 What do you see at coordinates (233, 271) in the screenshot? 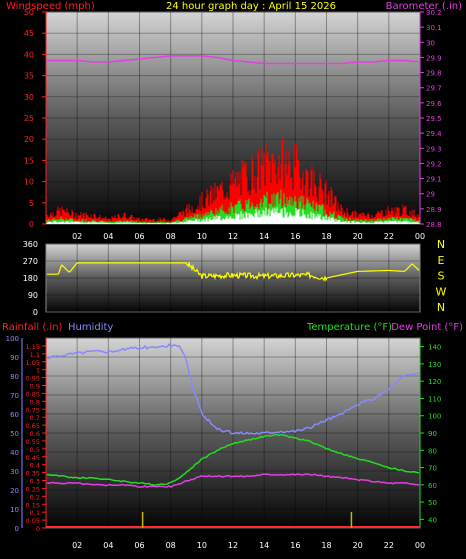
I see `direction-line` at bounding box center [233, 271].